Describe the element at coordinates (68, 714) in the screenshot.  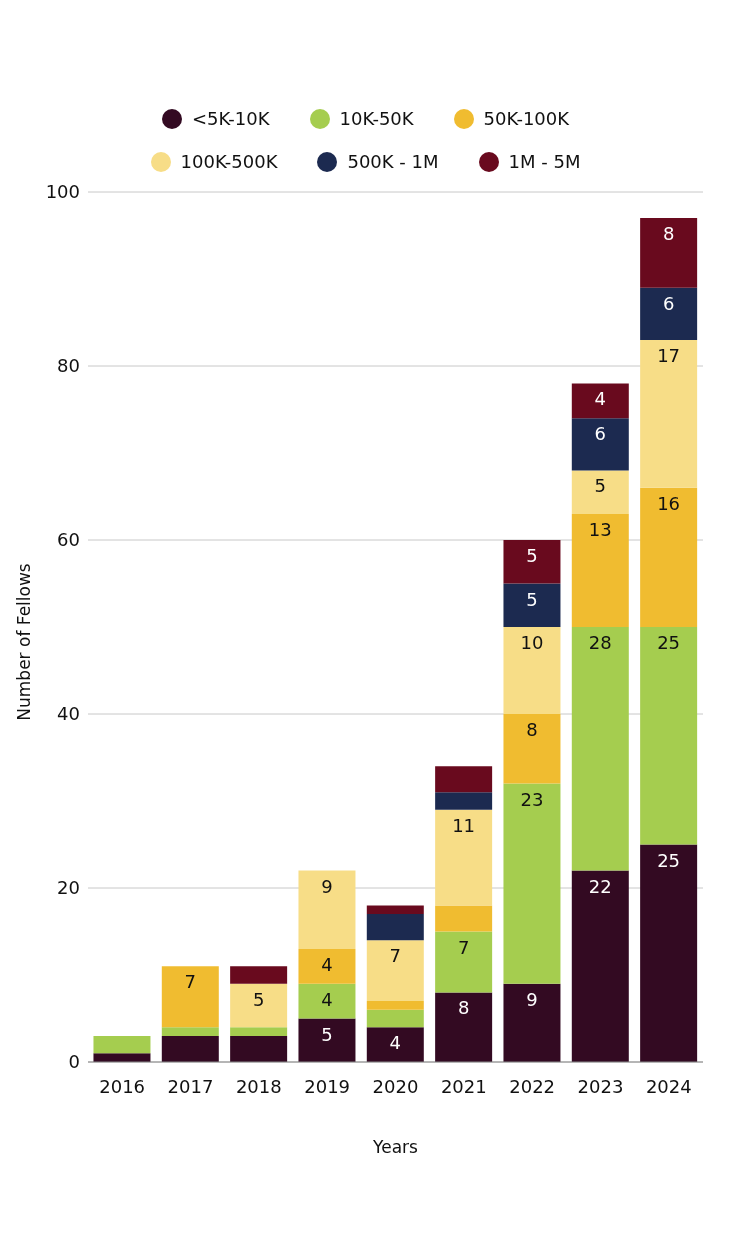
I see `y-tick-label: 40` at that location.